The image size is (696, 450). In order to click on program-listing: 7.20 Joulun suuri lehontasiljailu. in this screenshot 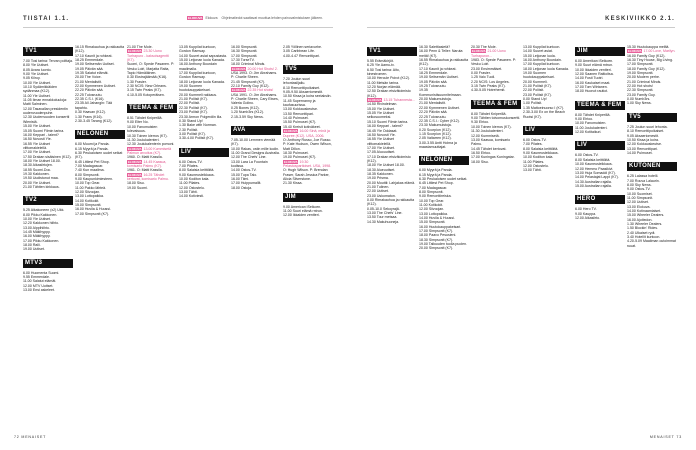, I will do `click(297, 81)`.